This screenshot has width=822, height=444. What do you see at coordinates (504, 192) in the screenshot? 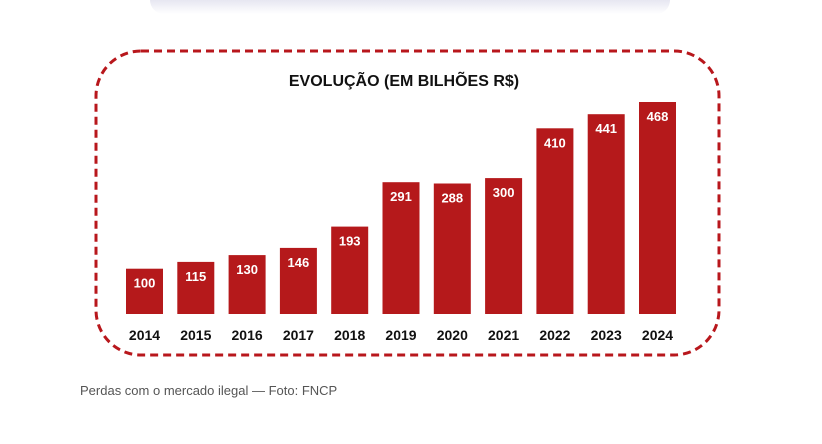
I see `bar-value-label-2021: 300` at bounding box center [504, 192].